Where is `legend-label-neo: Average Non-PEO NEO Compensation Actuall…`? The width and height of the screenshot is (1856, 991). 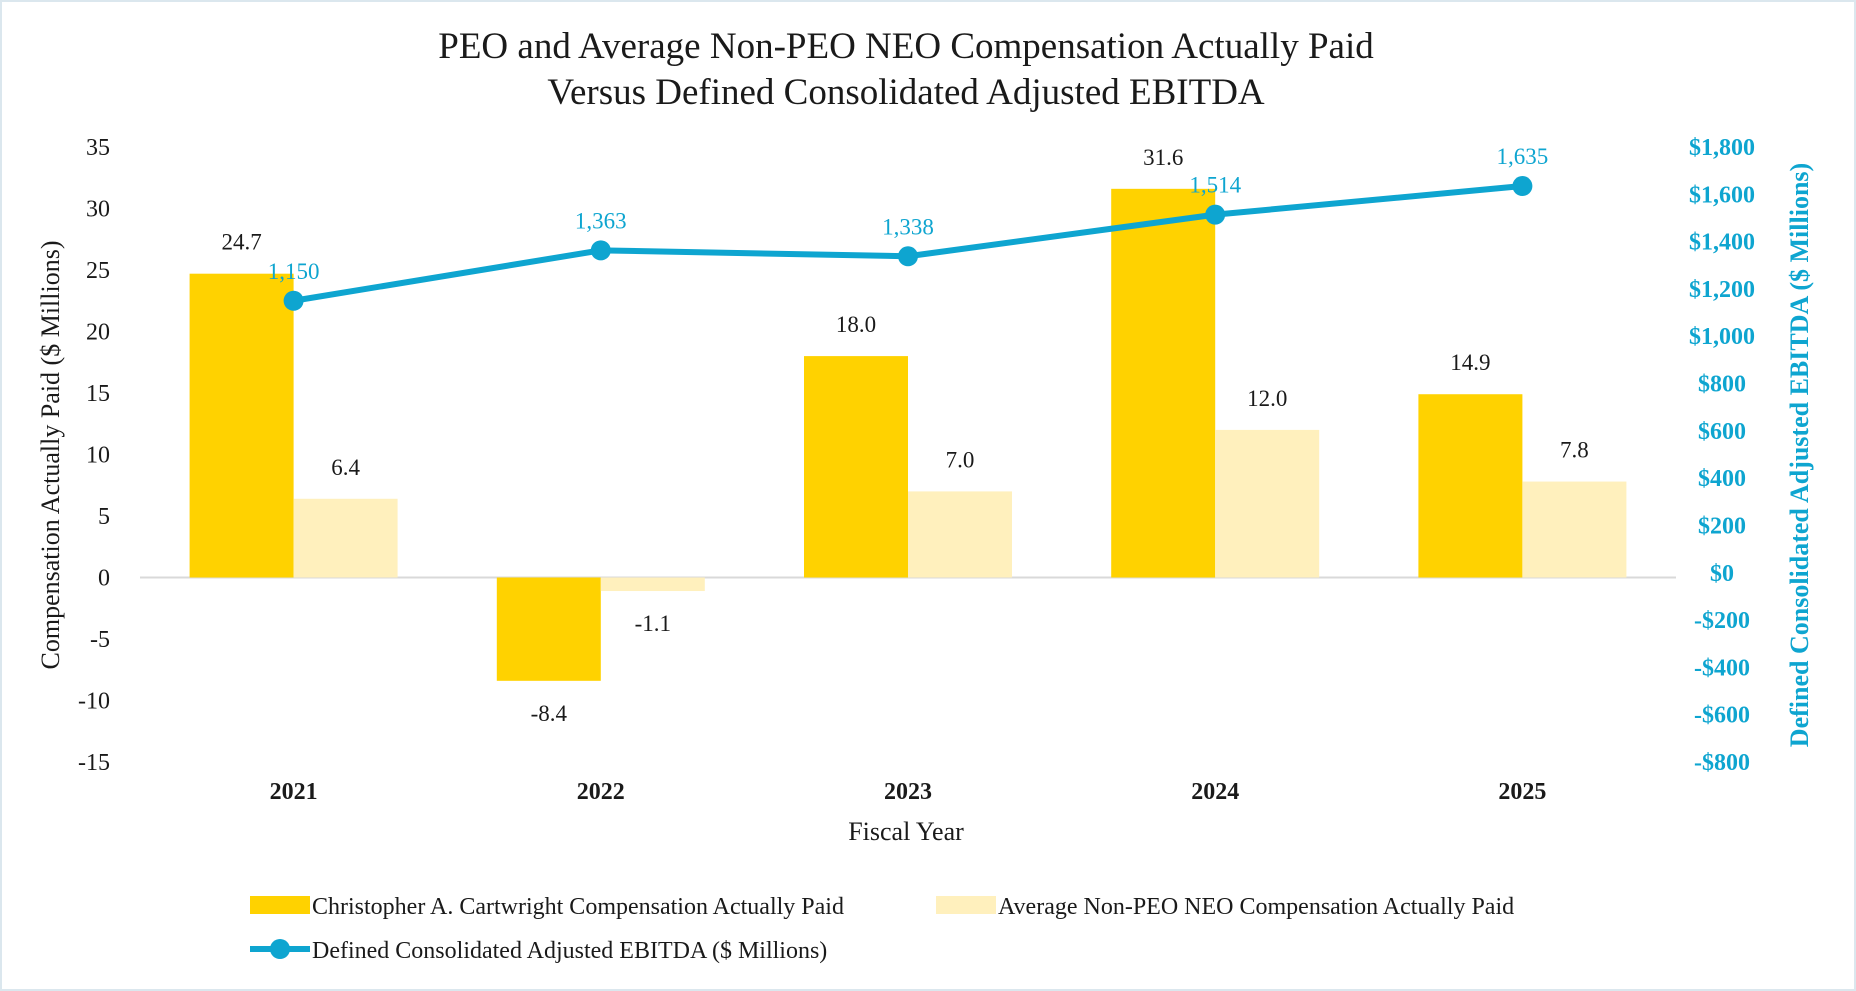
legend-label-neo: Average Non-PEO NEO Compensation Actuall… is located at coordinates (1256, 907).